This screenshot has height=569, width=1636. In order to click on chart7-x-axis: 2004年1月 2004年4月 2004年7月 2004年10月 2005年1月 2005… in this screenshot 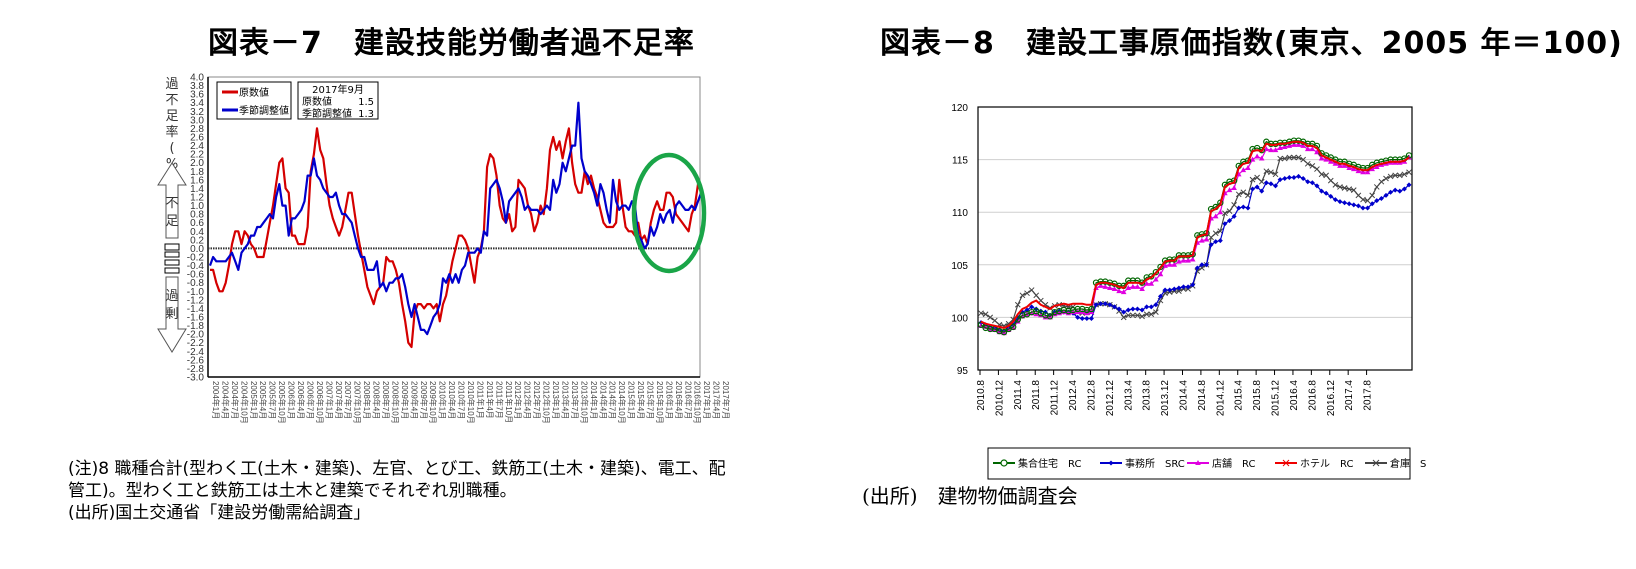, I will do `click(471, 402)`.